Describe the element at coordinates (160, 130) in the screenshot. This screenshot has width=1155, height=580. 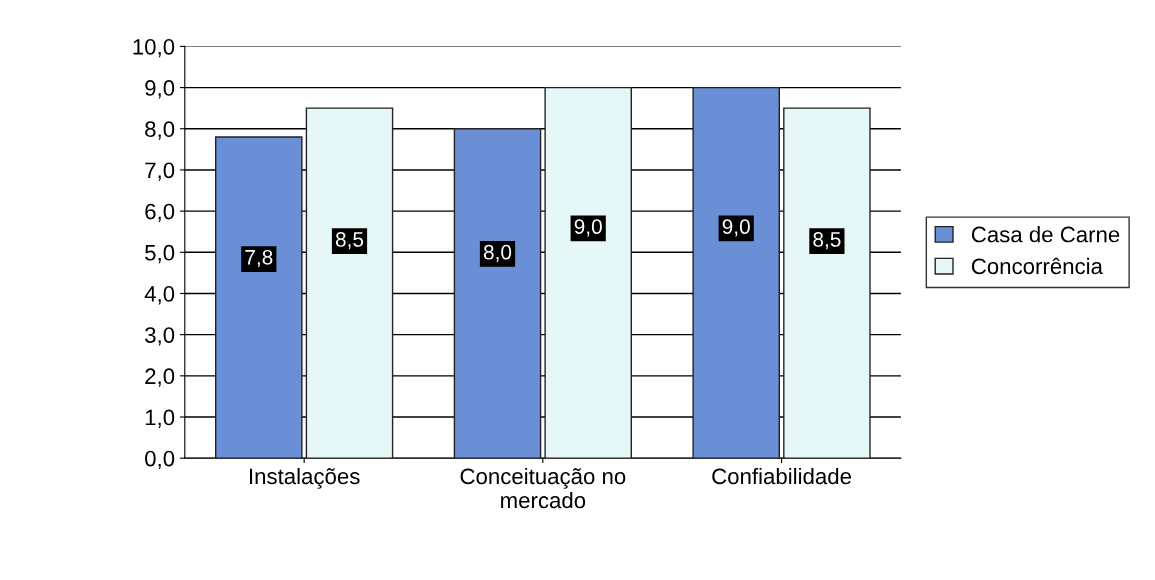
I see `y-tick-label: 8,0` at that location.